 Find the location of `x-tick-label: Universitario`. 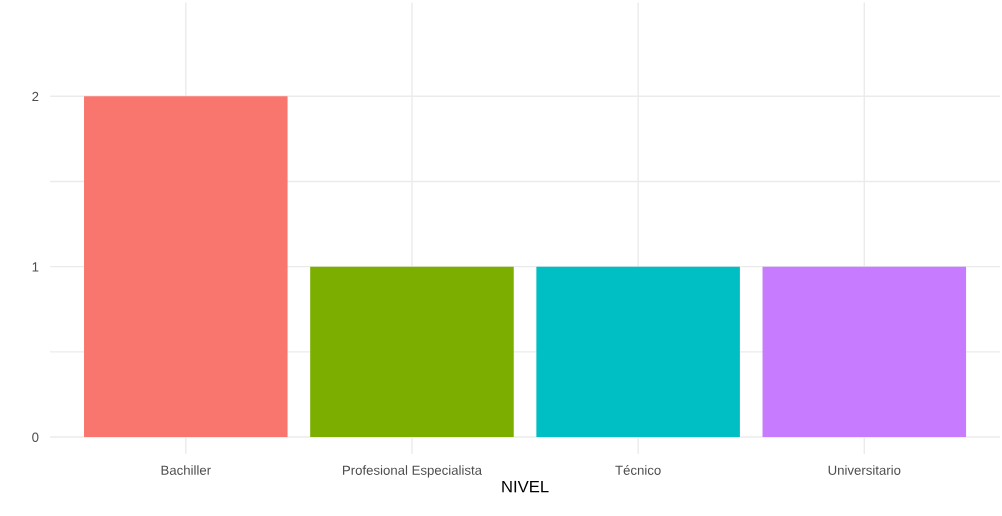

x-tick-label: Universitario is located at coordinates (864, 470).